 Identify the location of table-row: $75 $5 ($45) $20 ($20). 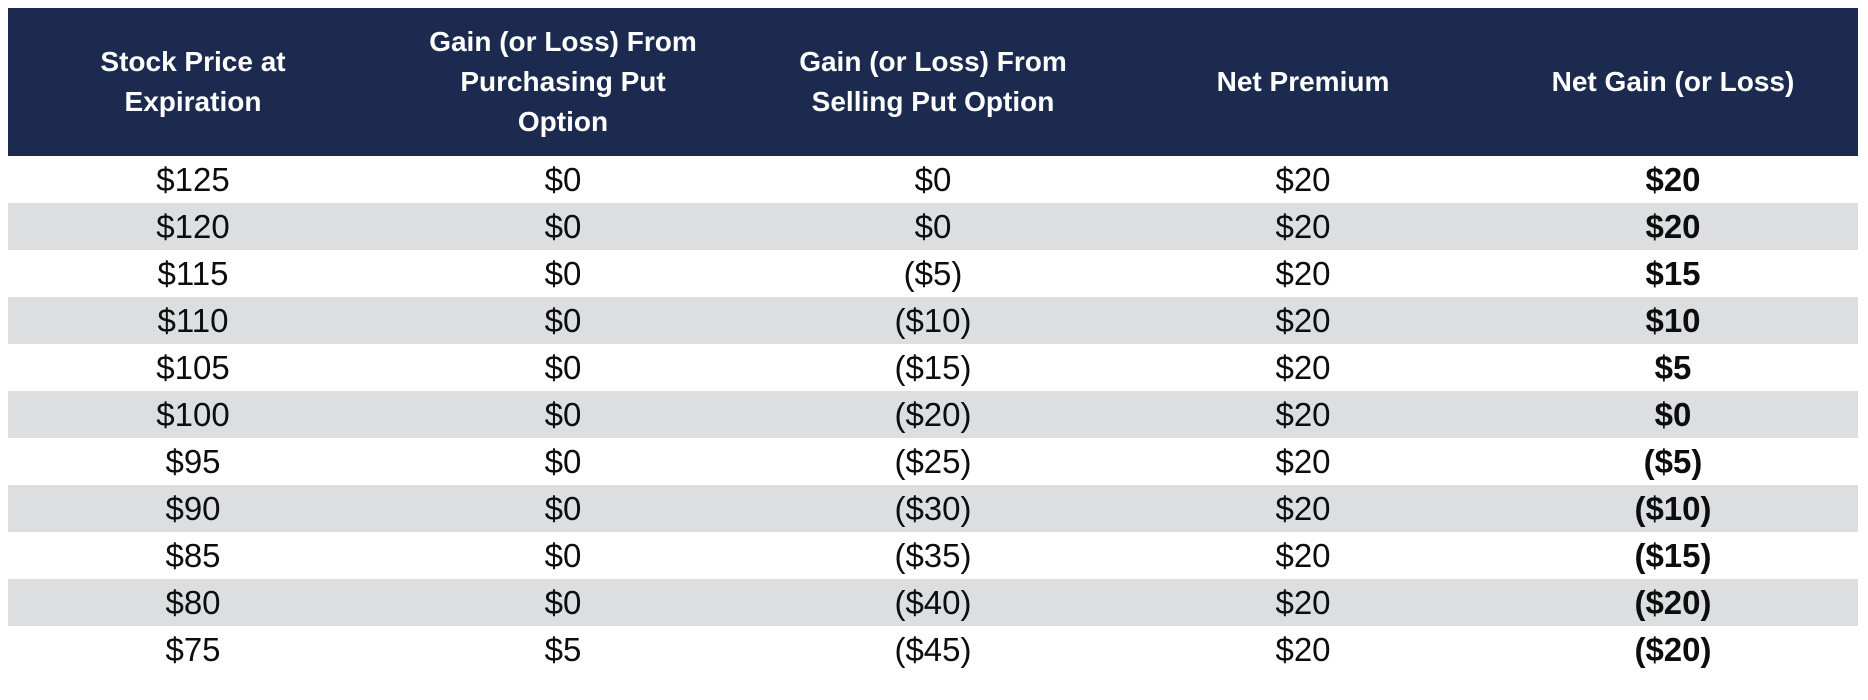
(933, 649).